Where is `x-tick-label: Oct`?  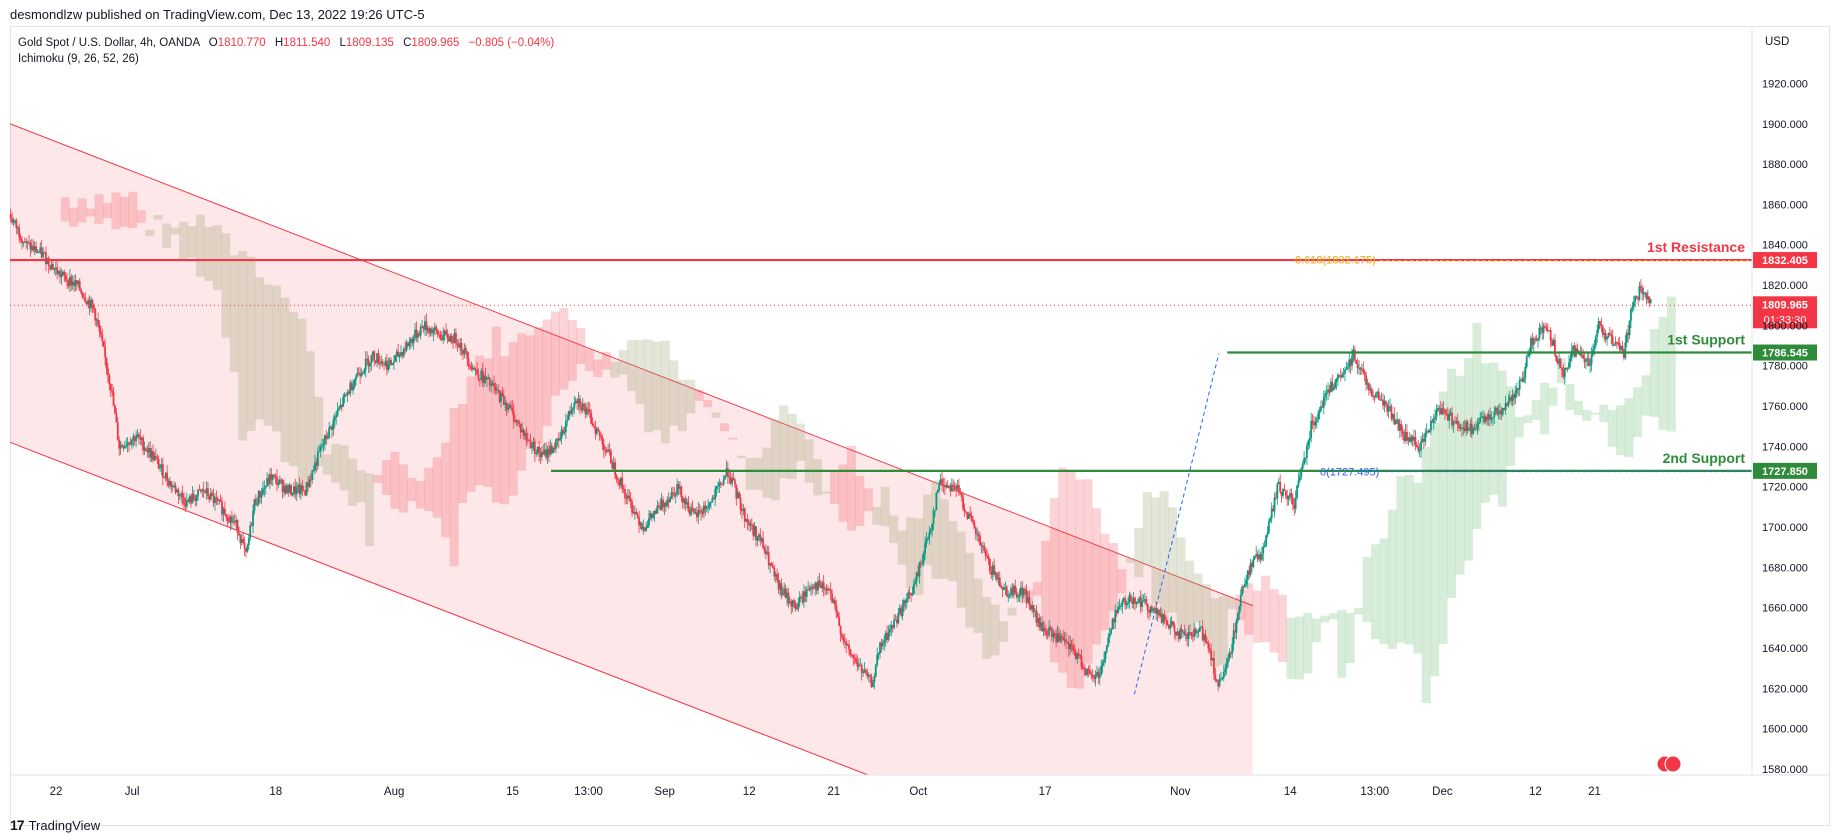 x-tick-label: Oct is located at coordinates (918, 792).